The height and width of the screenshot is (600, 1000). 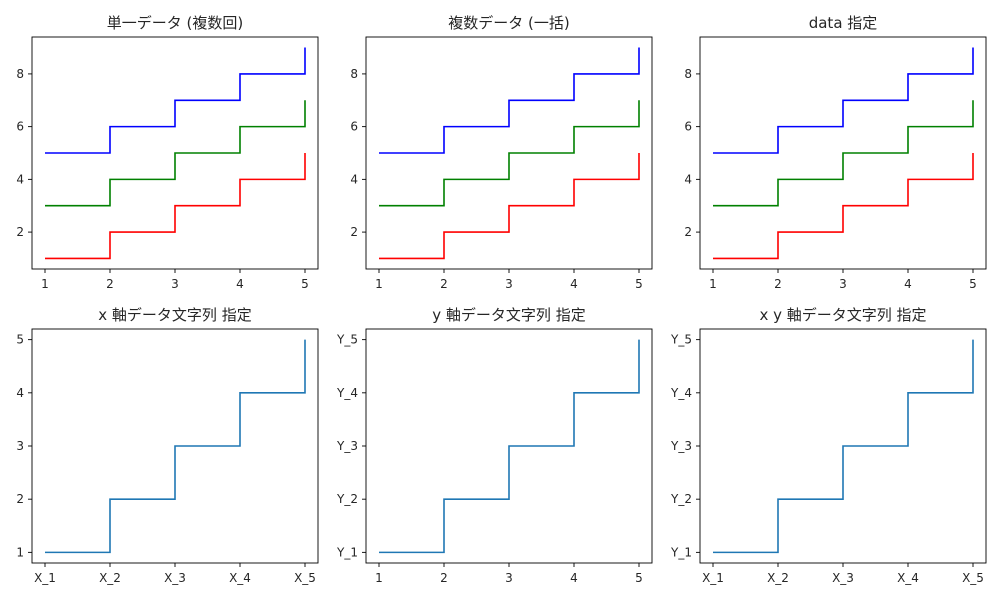 What do you see at coordinates (508, 315) in the screenshot?
I see `chart-title: y 軸データ文字列 指定` at bounding box center [508, 315].